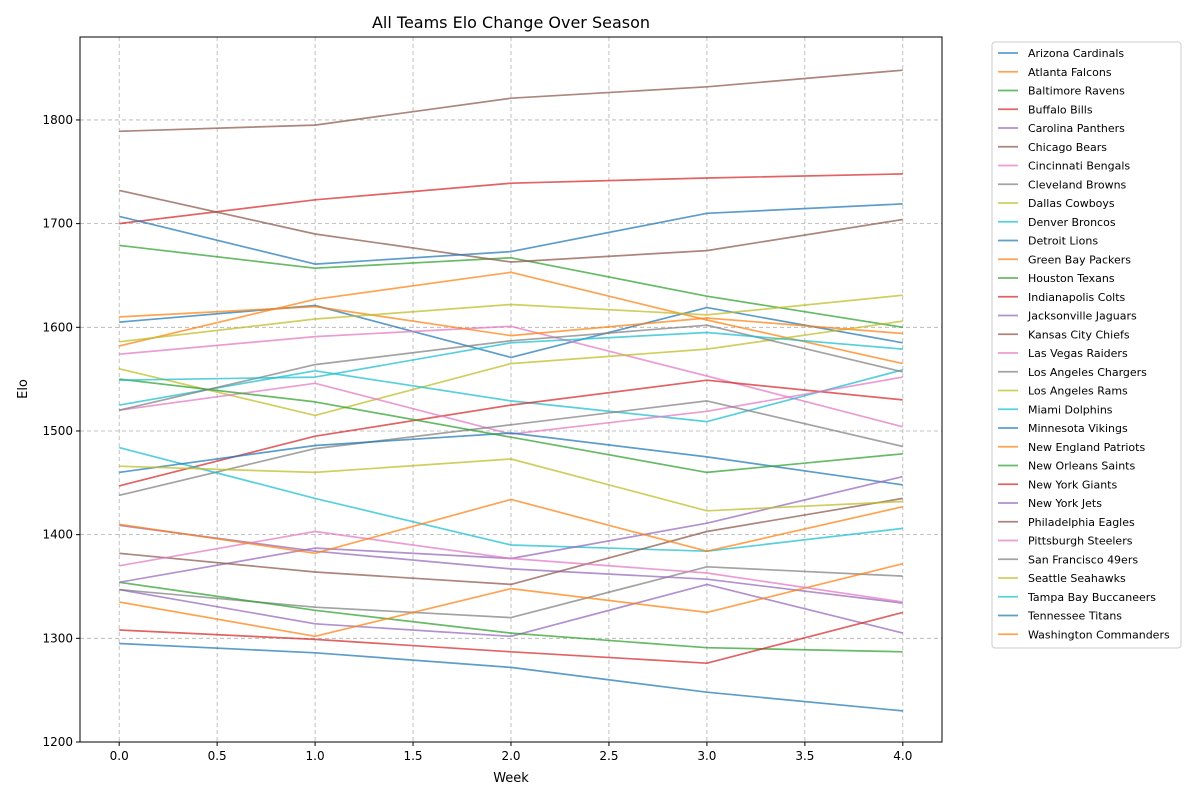 The height and width of the screenshot is (804, 1200). I want to click on y-tick-label: 1700, so click(57, 224).